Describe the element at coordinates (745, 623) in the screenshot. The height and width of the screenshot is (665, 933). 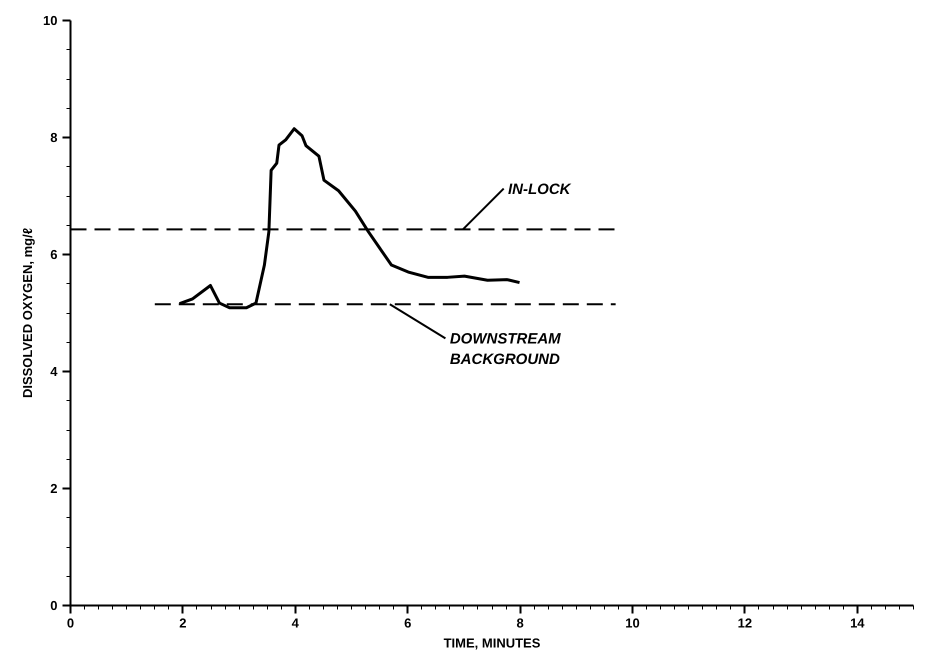
I see `x-tick-label: 12` at that location.